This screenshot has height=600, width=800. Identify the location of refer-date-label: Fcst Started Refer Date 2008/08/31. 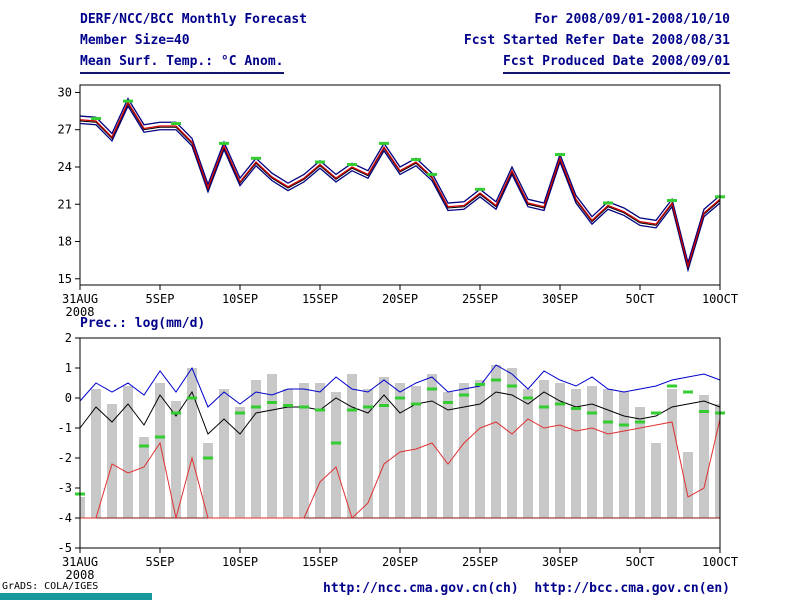
(596, 40).